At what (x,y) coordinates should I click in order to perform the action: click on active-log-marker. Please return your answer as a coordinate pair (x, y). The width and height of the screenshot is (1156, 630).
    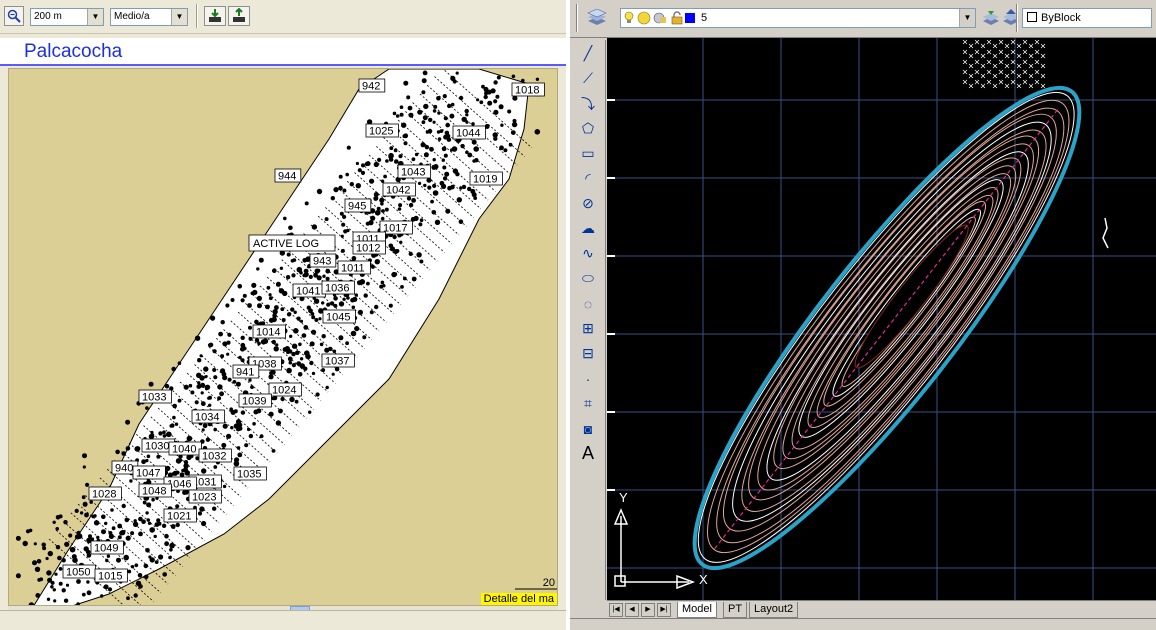
    Looking at the image, I should click on (292, 243).